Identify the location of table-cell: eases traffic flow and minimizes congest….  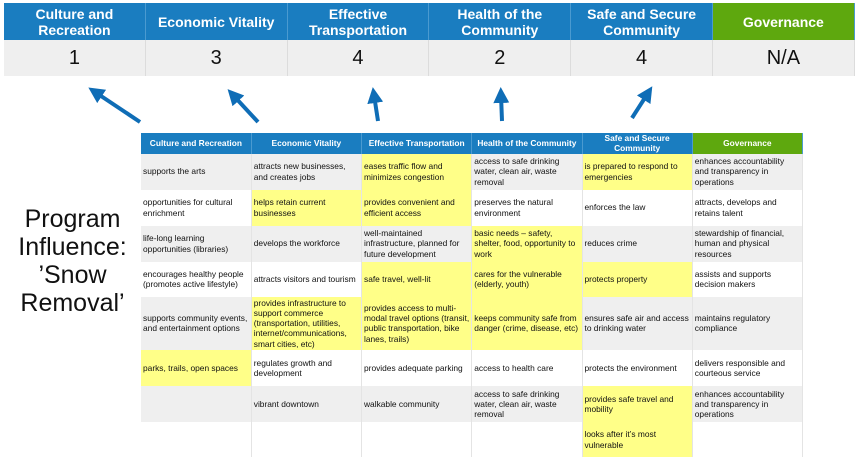
(417, 171).